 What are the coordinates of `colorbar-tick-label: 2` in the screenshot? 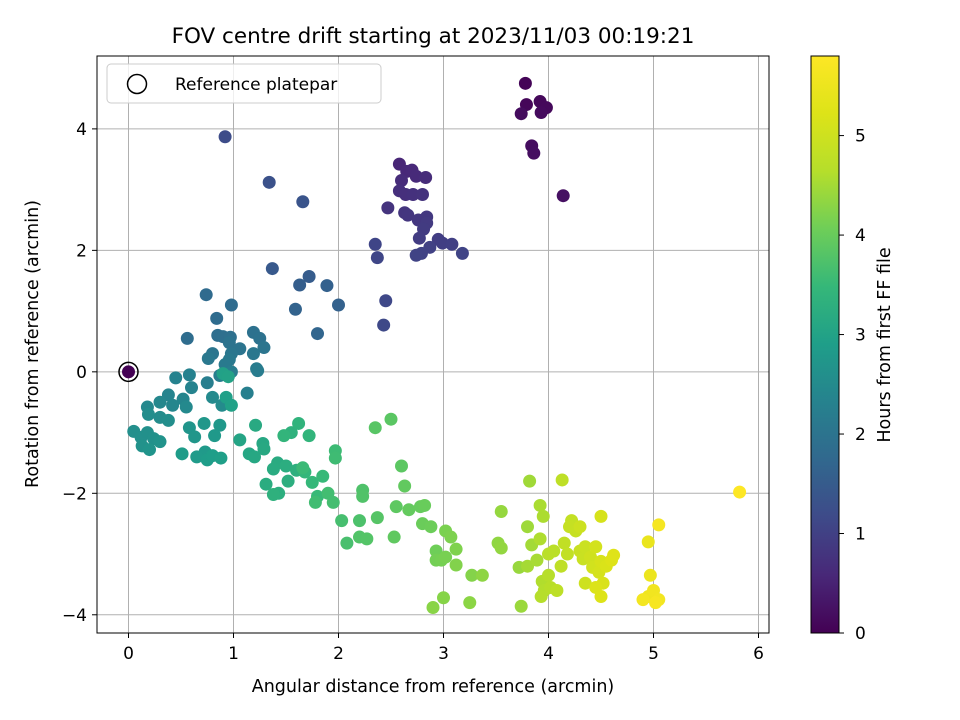 It's located at (860, 435).